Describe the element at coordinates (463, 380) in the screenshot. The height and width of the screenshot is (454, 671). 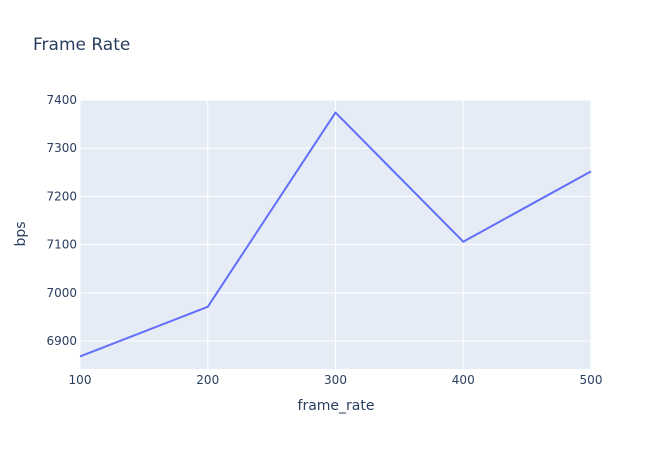
I see `x-tick-label: 400` at that location.